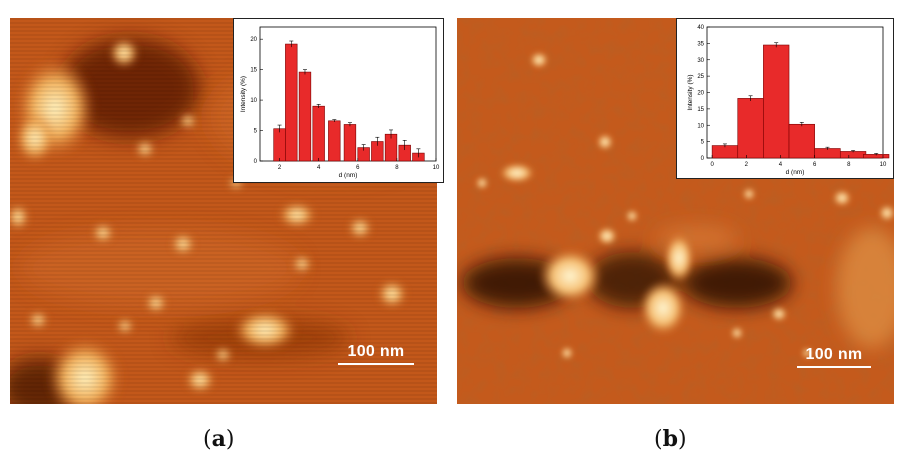 This screenshot has height=470, width=914. Describe the element at coordinates (781, 165) in the screenshot. I see `hist-b-x-tick-label: 4` at that location.